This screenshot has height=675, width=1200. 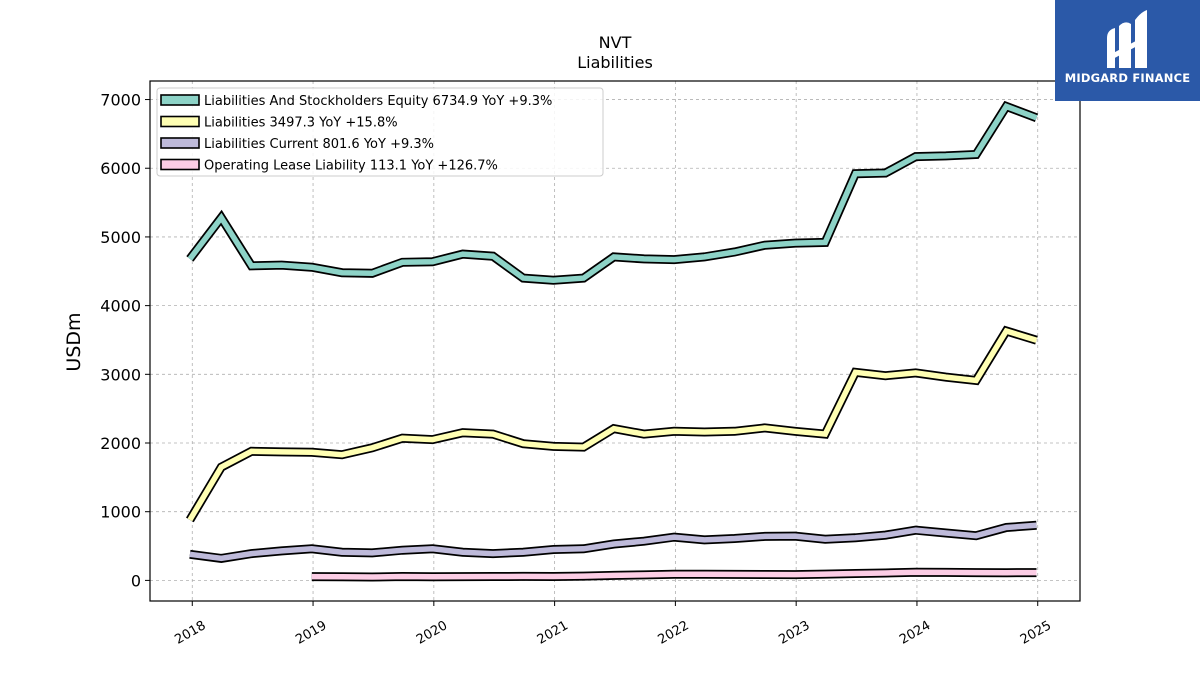 I want to click on y-tick-label: 5000, so click(x=120, y=237).